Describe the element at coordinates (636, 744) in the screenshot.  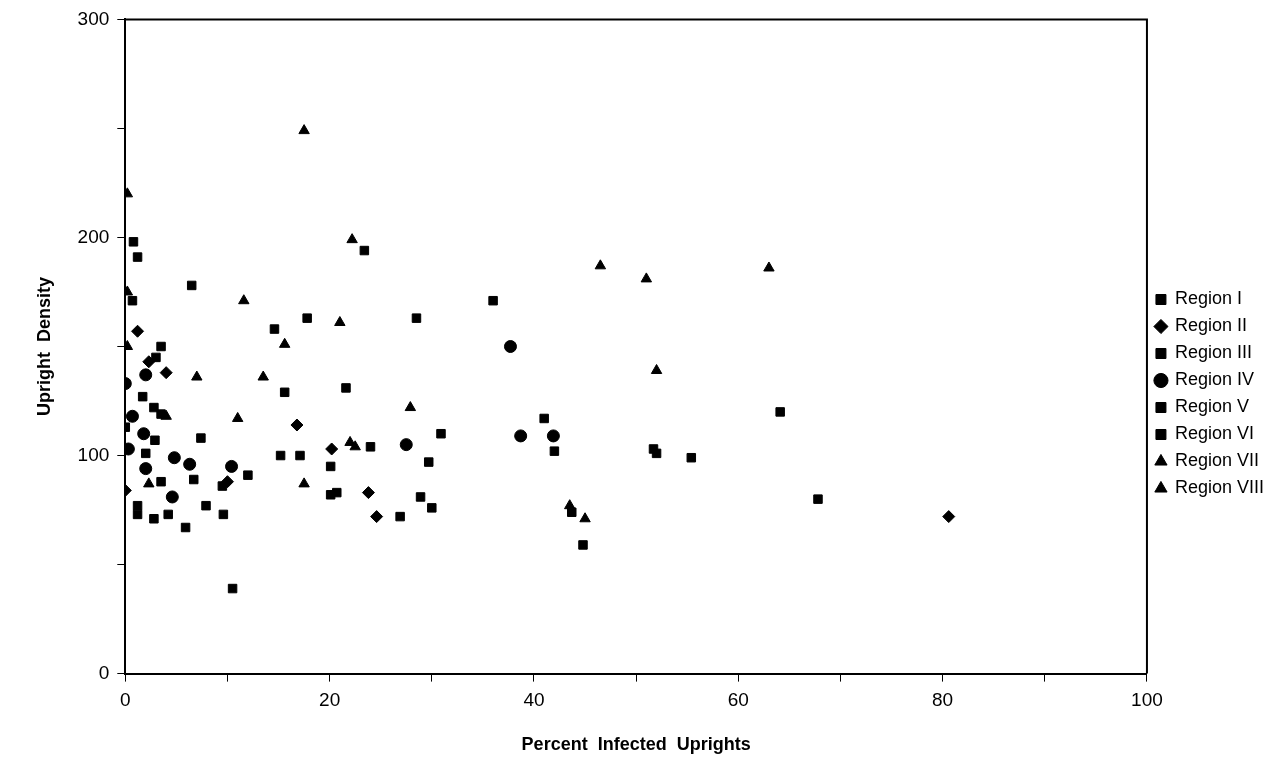
I see `x-axis-title: Percent Infected Uprights` at that location.